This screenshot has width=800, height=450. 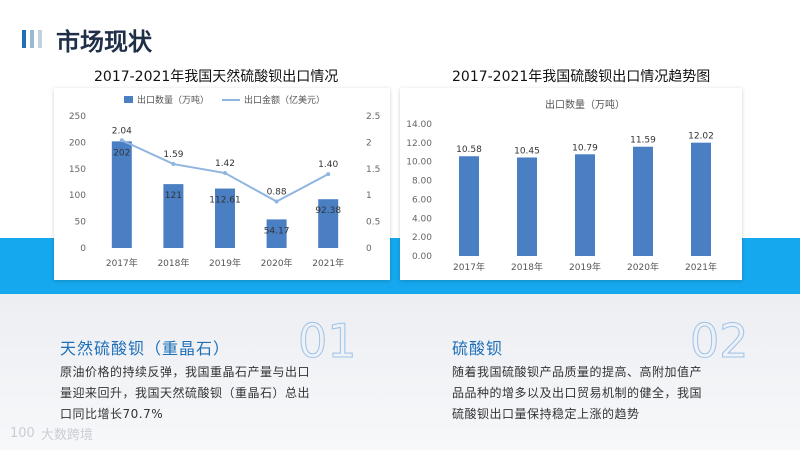 What do you see at coordinates (22, 433) in the screenshot?
I see `watermark-logo: 100` at bounding box center [22, 433].